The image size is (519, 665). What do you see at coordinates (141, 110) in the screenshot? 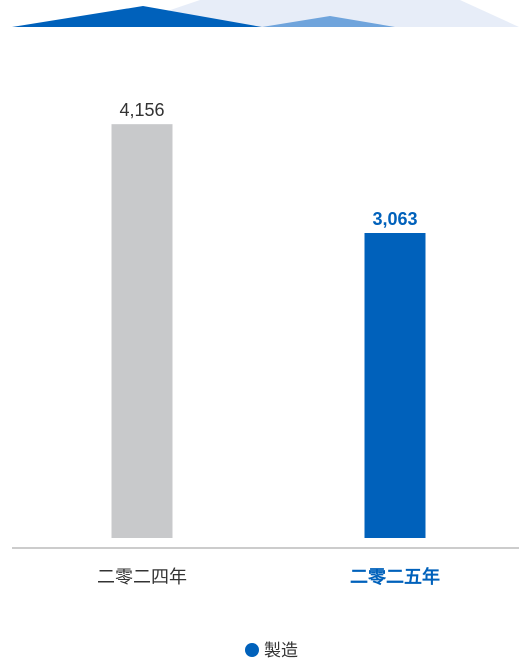
I see `value-label-1: 4,156` at bounding box center [141, 110].